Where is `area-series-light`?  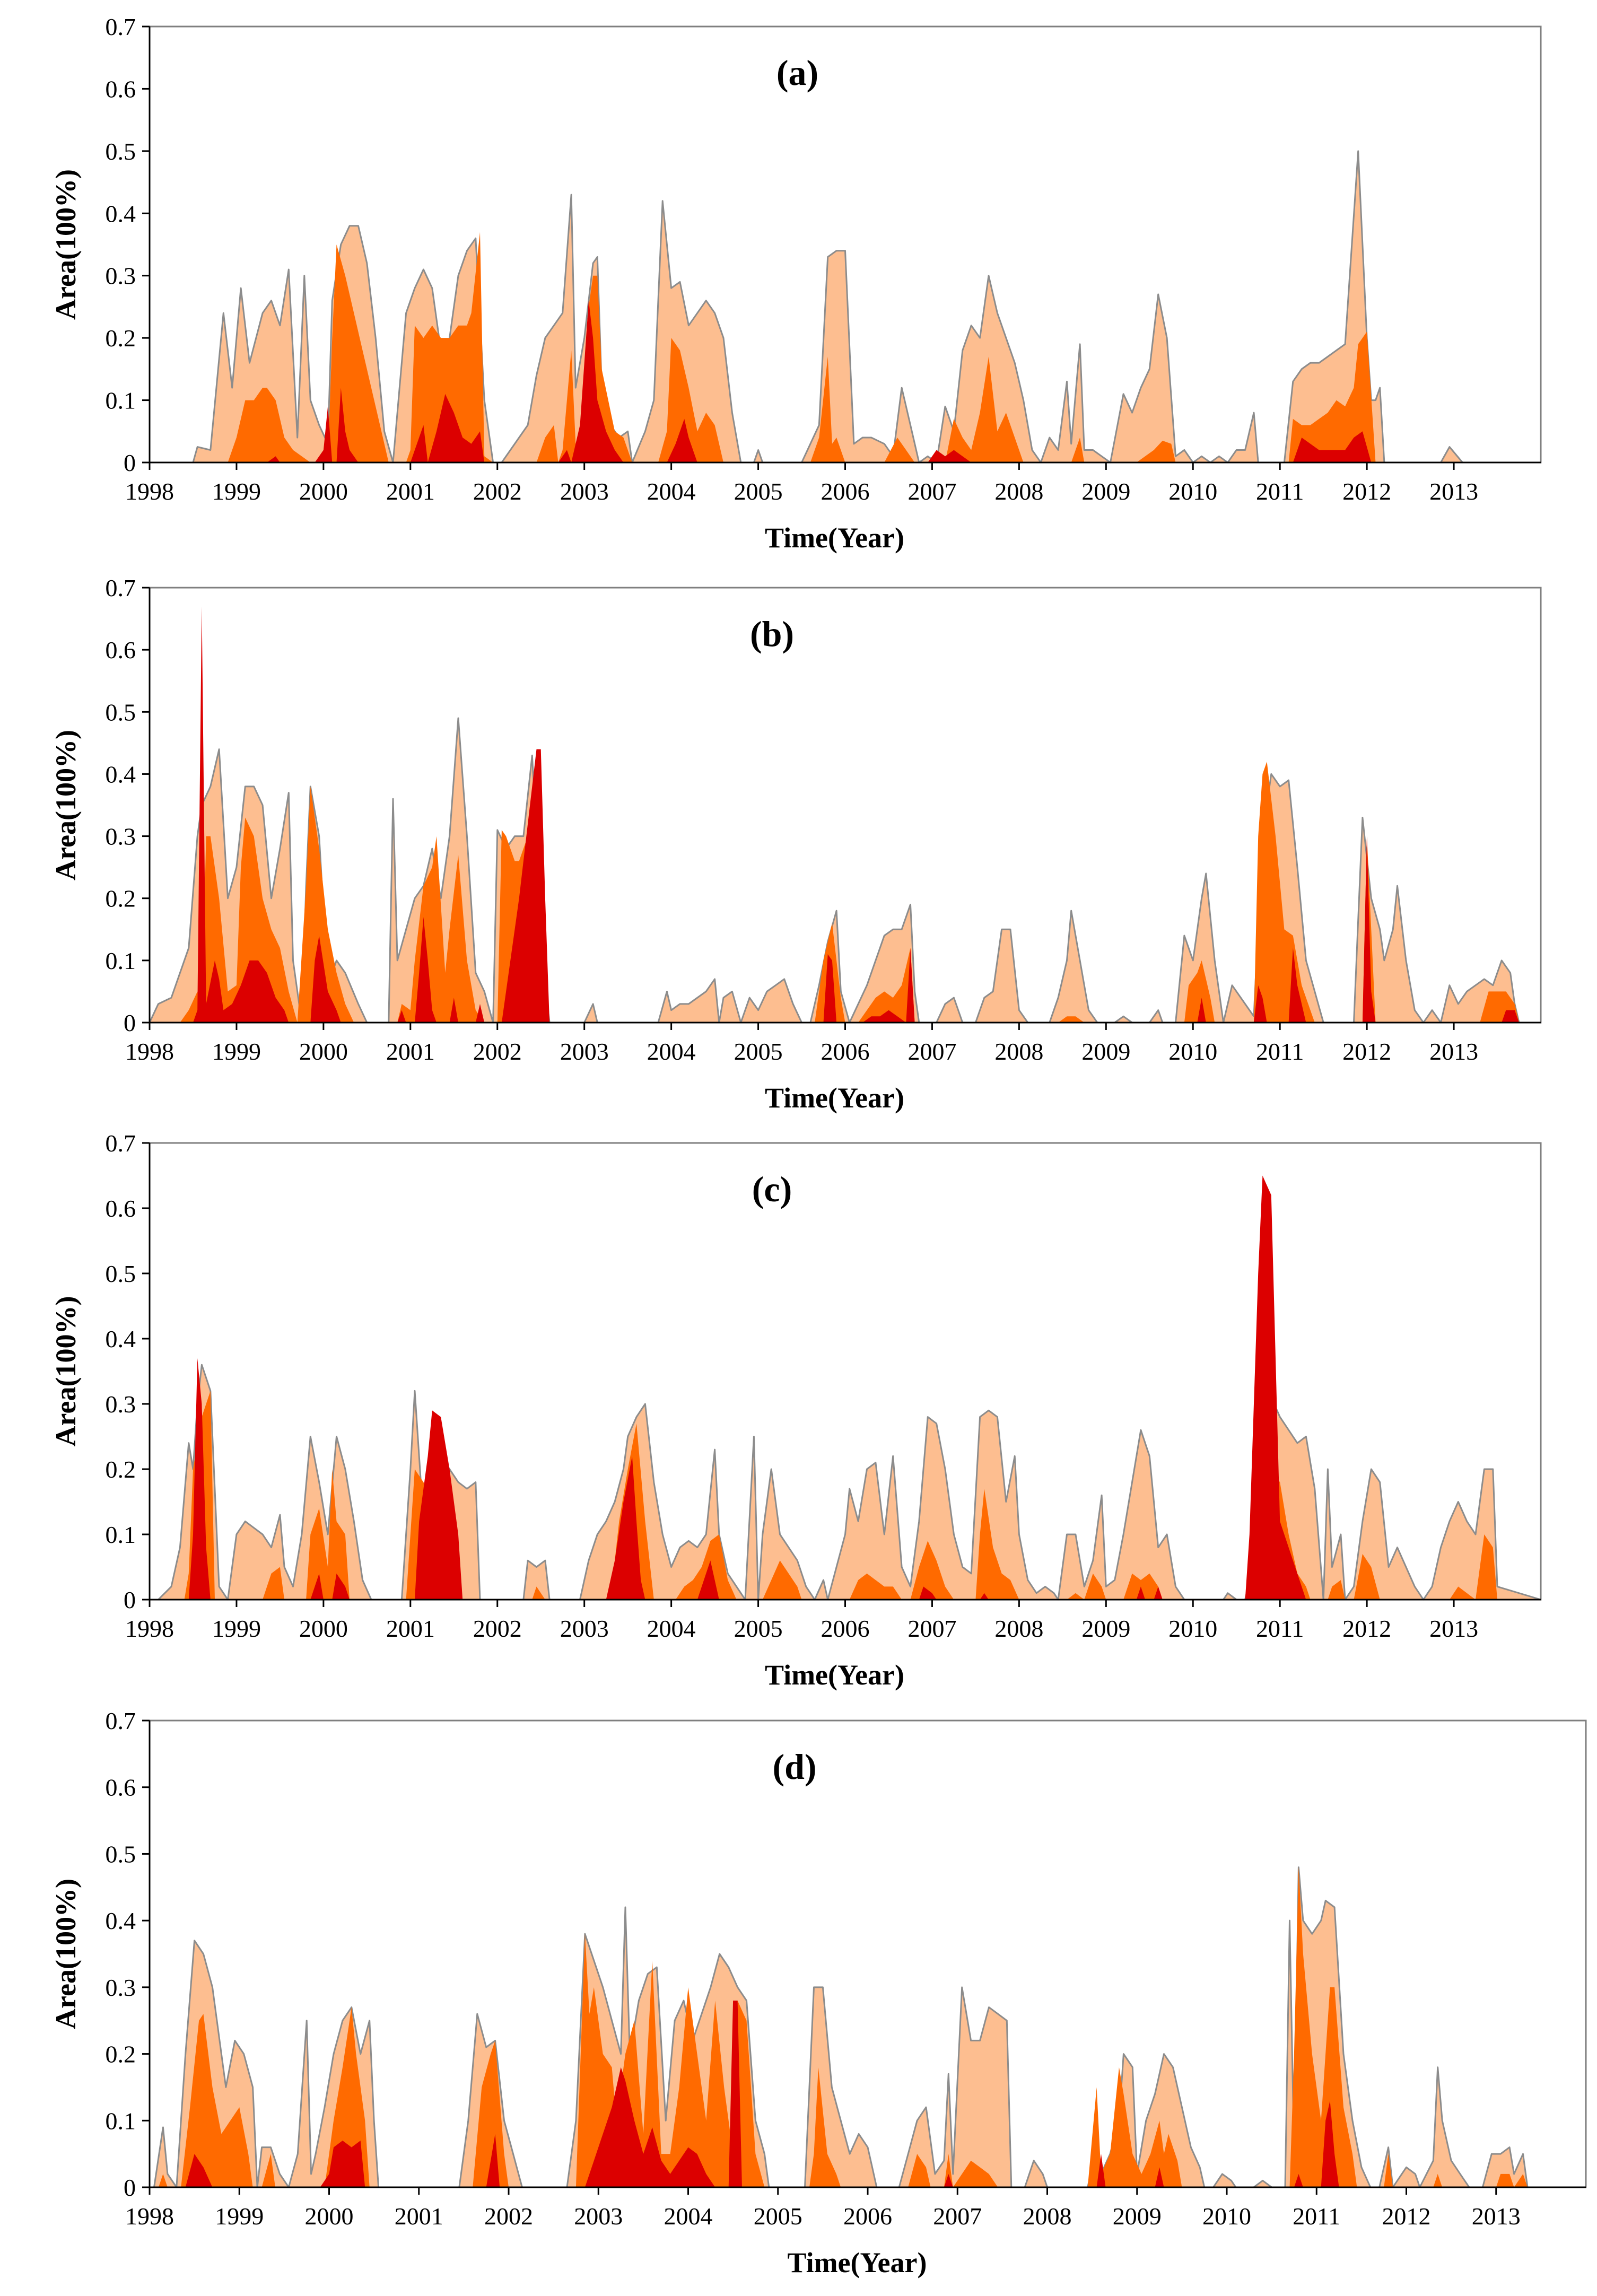
area-series-light is located at coordinates (845, 307).